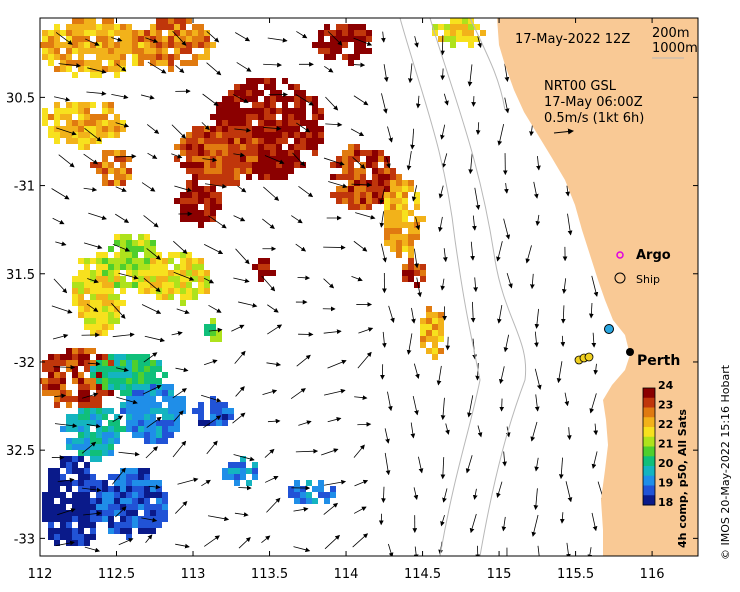 Image resolution: width=740 pixels, height=592 pixels. Describe the element at coordinates (116, 574) in the screenshot. I see `x-tick-label: 112.5` at that location.